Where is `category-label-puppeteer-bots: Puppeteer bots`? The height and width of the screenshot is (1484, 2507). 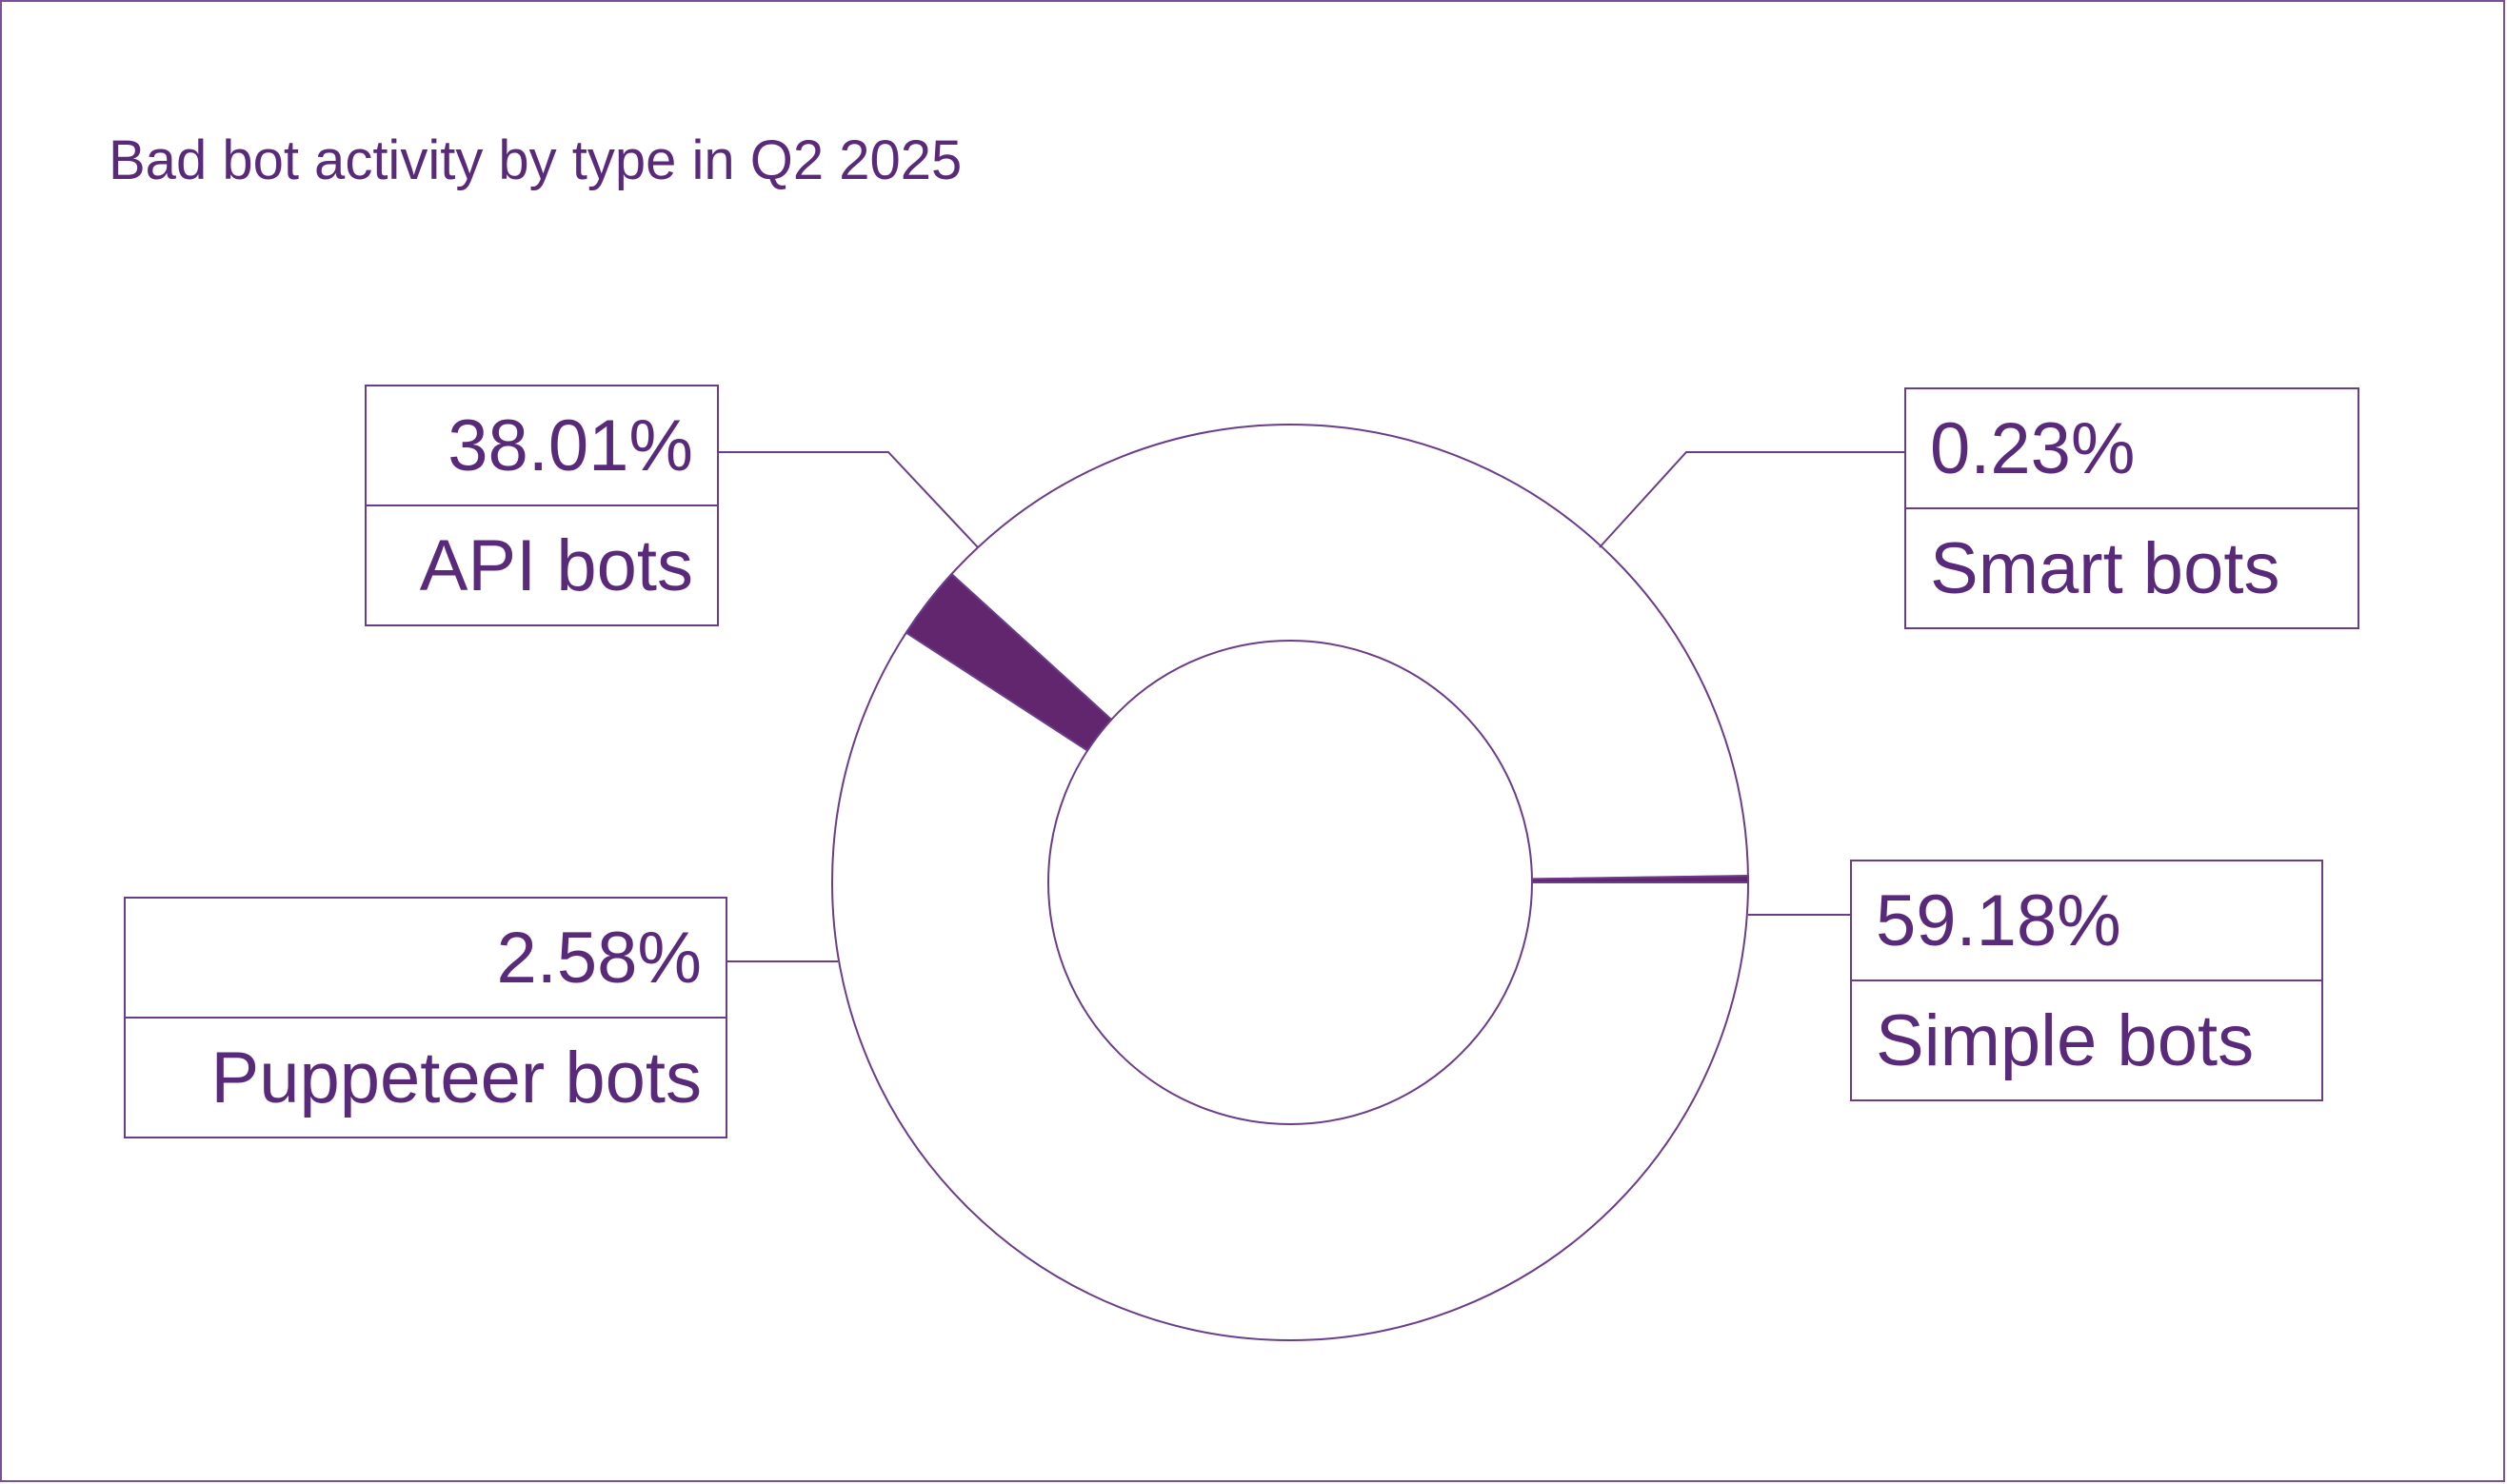
category-label-puppeteer-bots: Puppeteer bots is located at coordinates (457, 1078).